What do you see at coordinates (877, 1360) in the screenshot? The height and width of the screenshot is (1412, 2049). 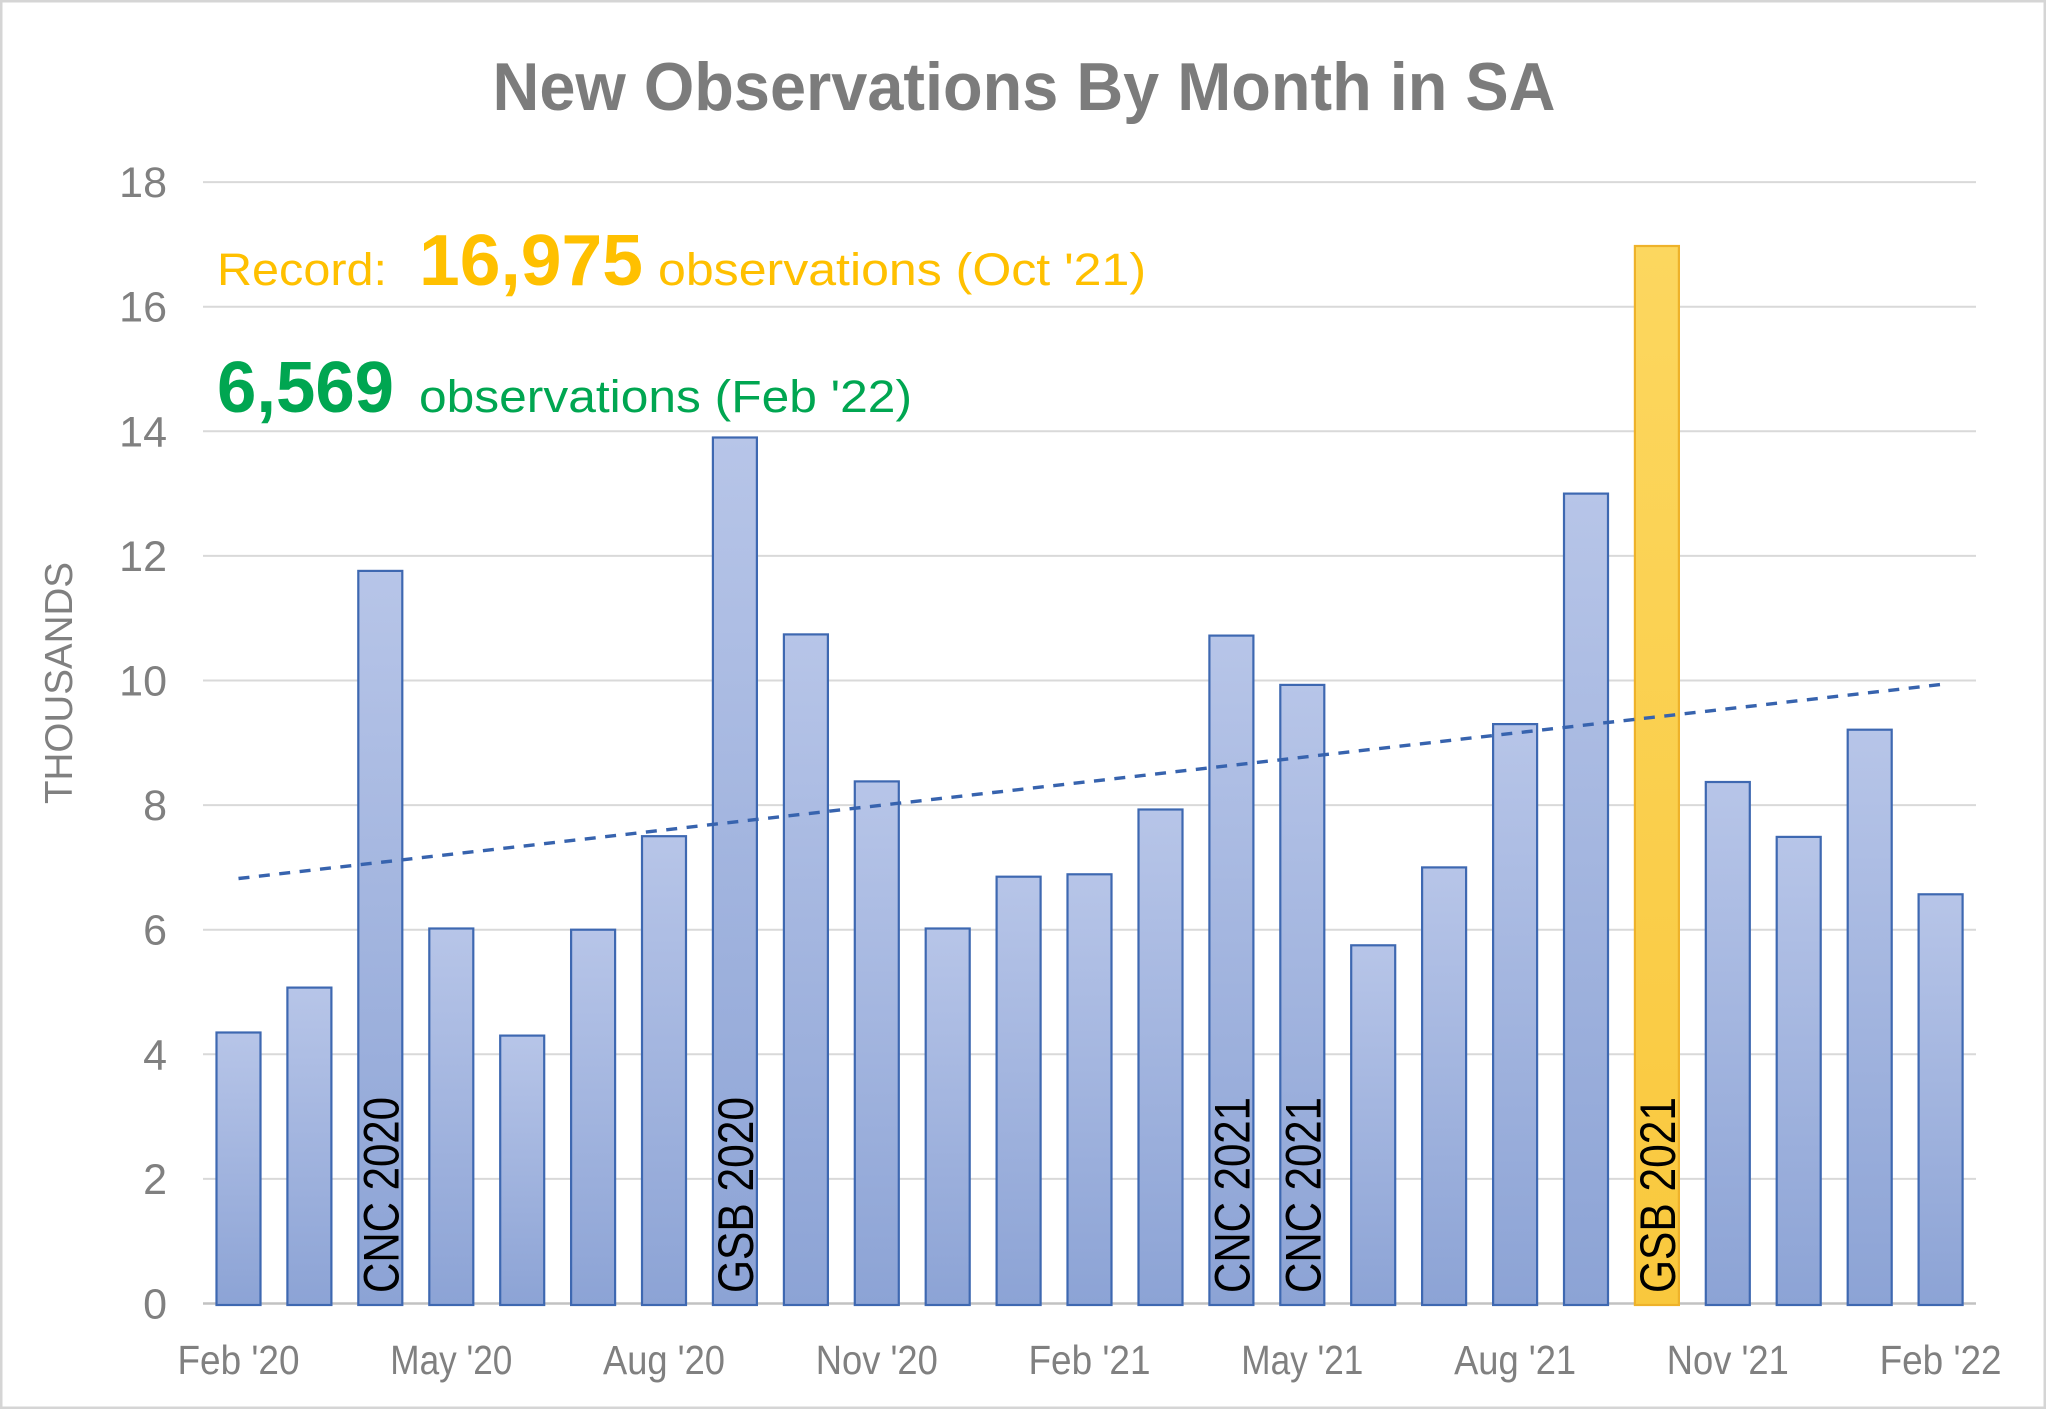 I see `svg-text: Nov '20` at bounding box center [877, 1360].